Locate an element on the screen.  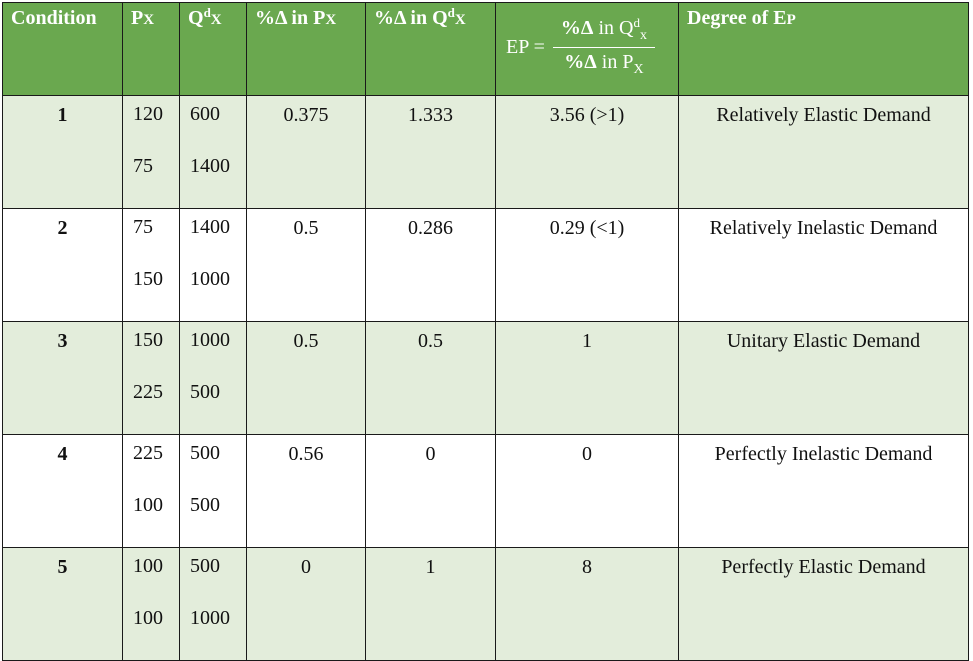
cell-px: 150 225 is located at coordinates (151, 378).